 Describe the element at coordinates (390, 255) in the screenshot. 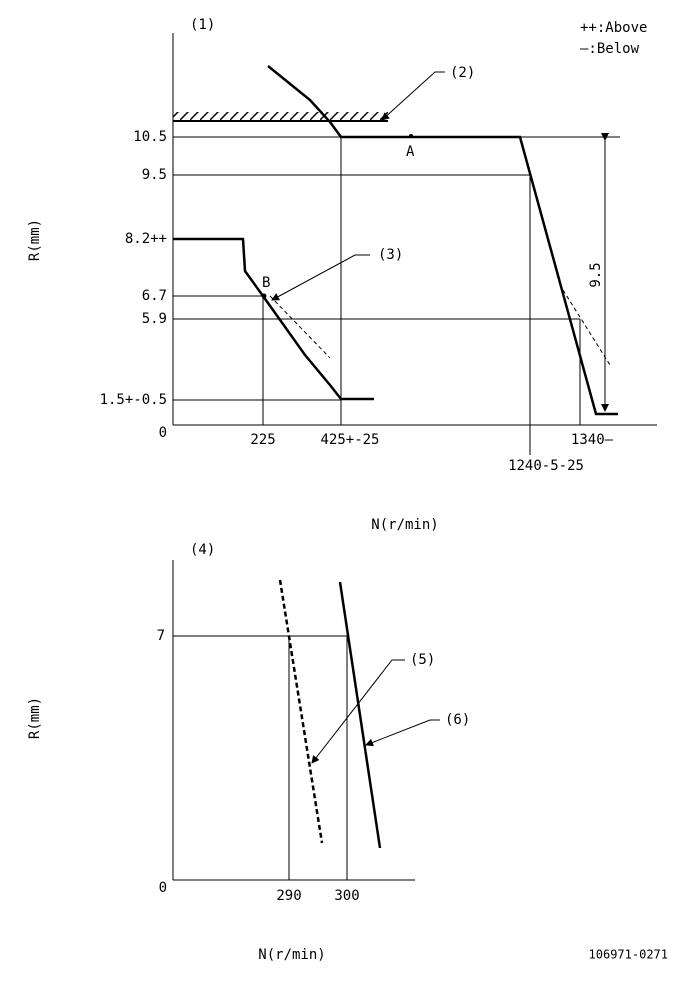

I see `callout: (3)` at that location.